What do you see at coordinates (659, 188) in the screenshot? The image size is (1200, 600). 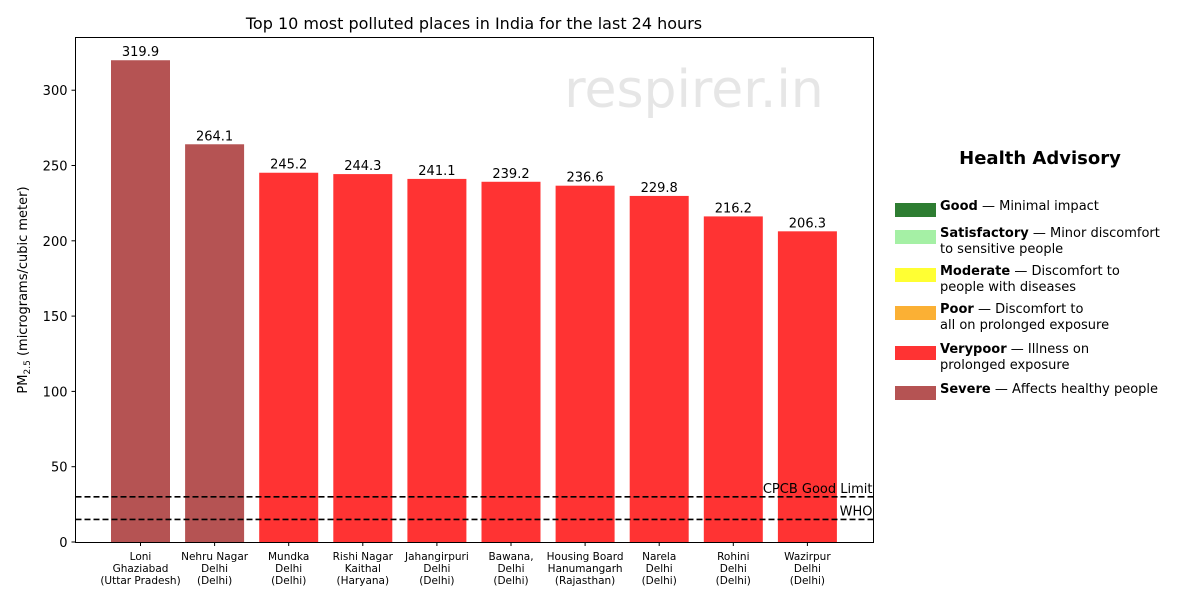 I see `bar-value-label-7: 229.8` at bounding box center [659, 188].